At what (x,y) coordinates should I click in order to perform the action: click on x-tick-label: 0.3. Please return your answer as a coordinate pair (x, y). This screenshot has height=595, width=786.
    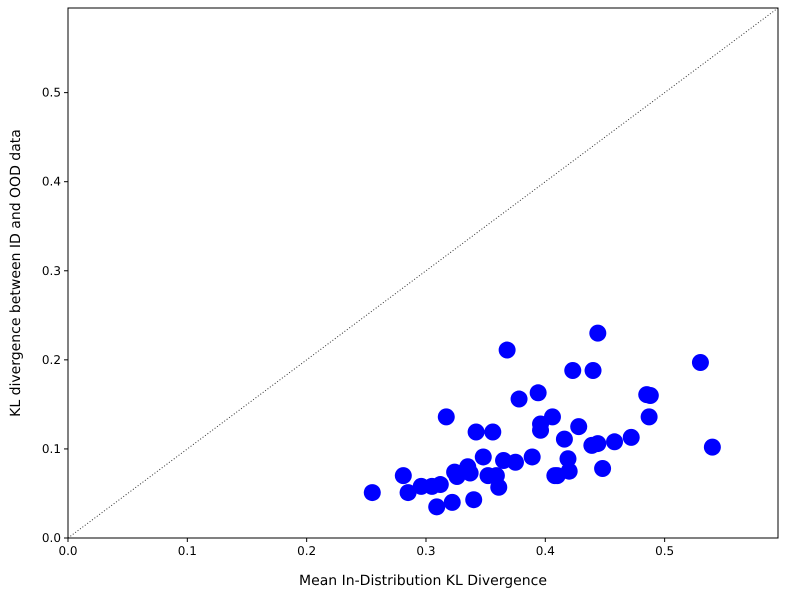
    Looking at the image, I should click on (426, 551).